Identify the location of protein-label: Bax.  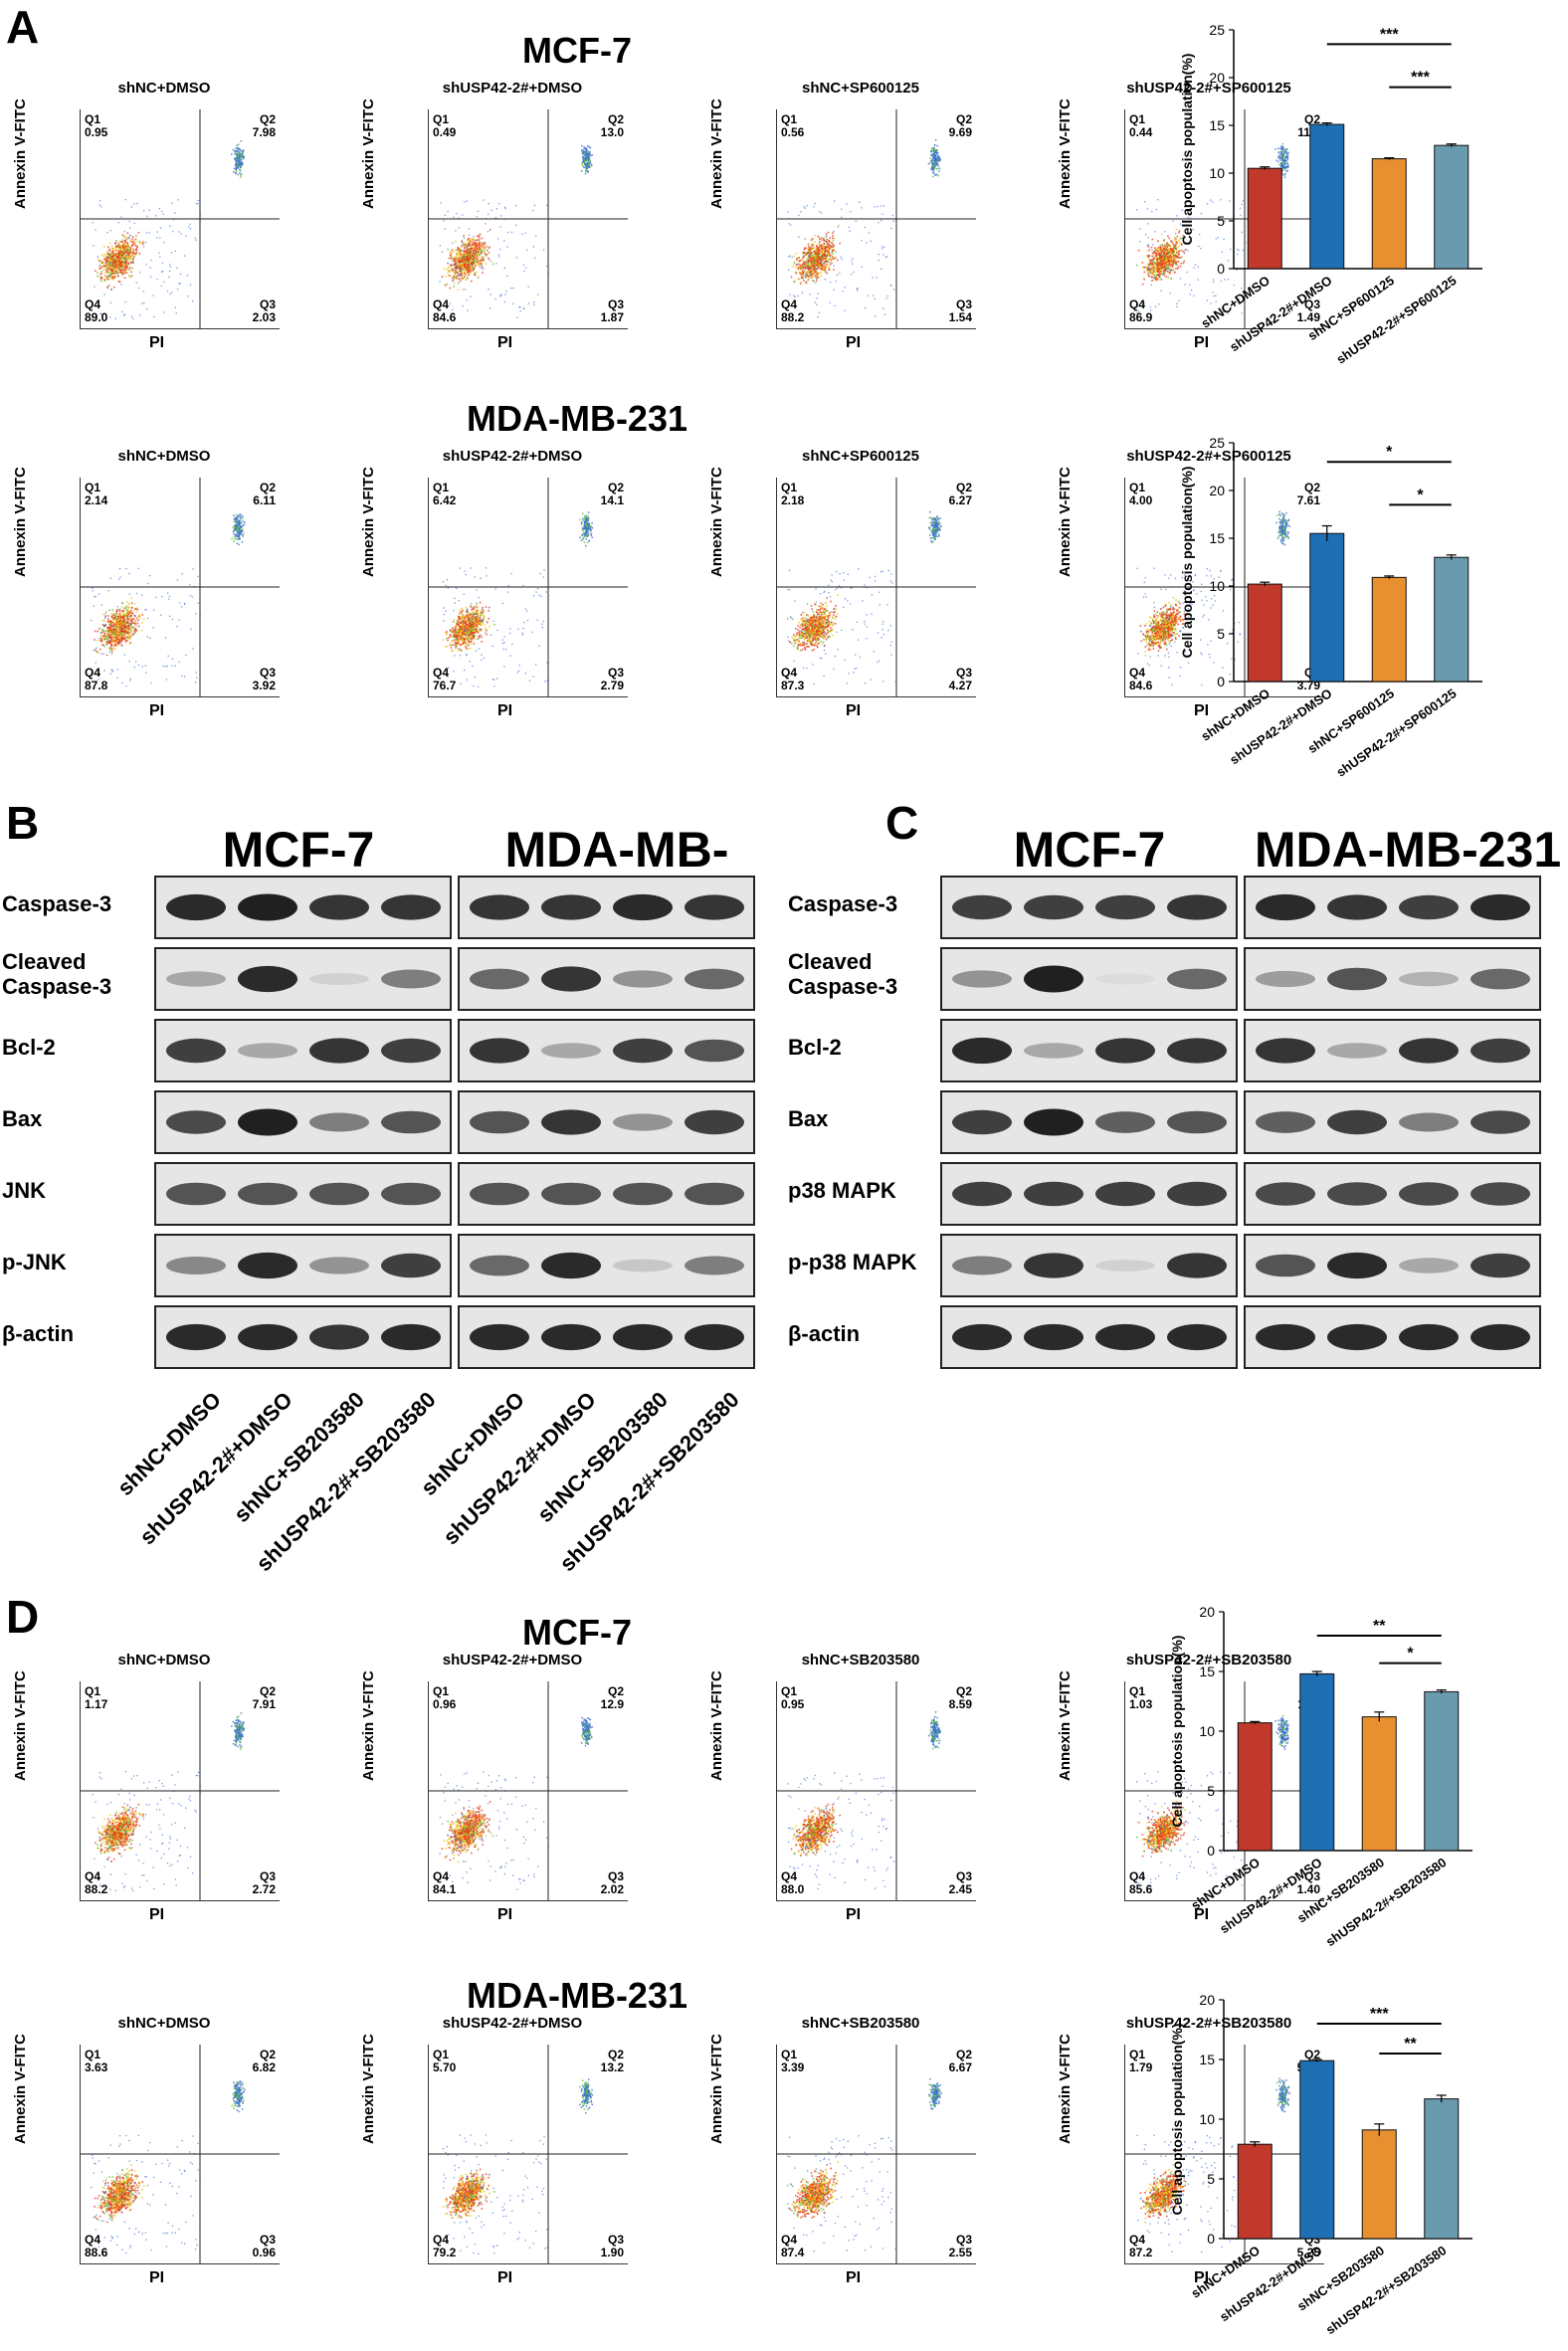
(22, 1118).